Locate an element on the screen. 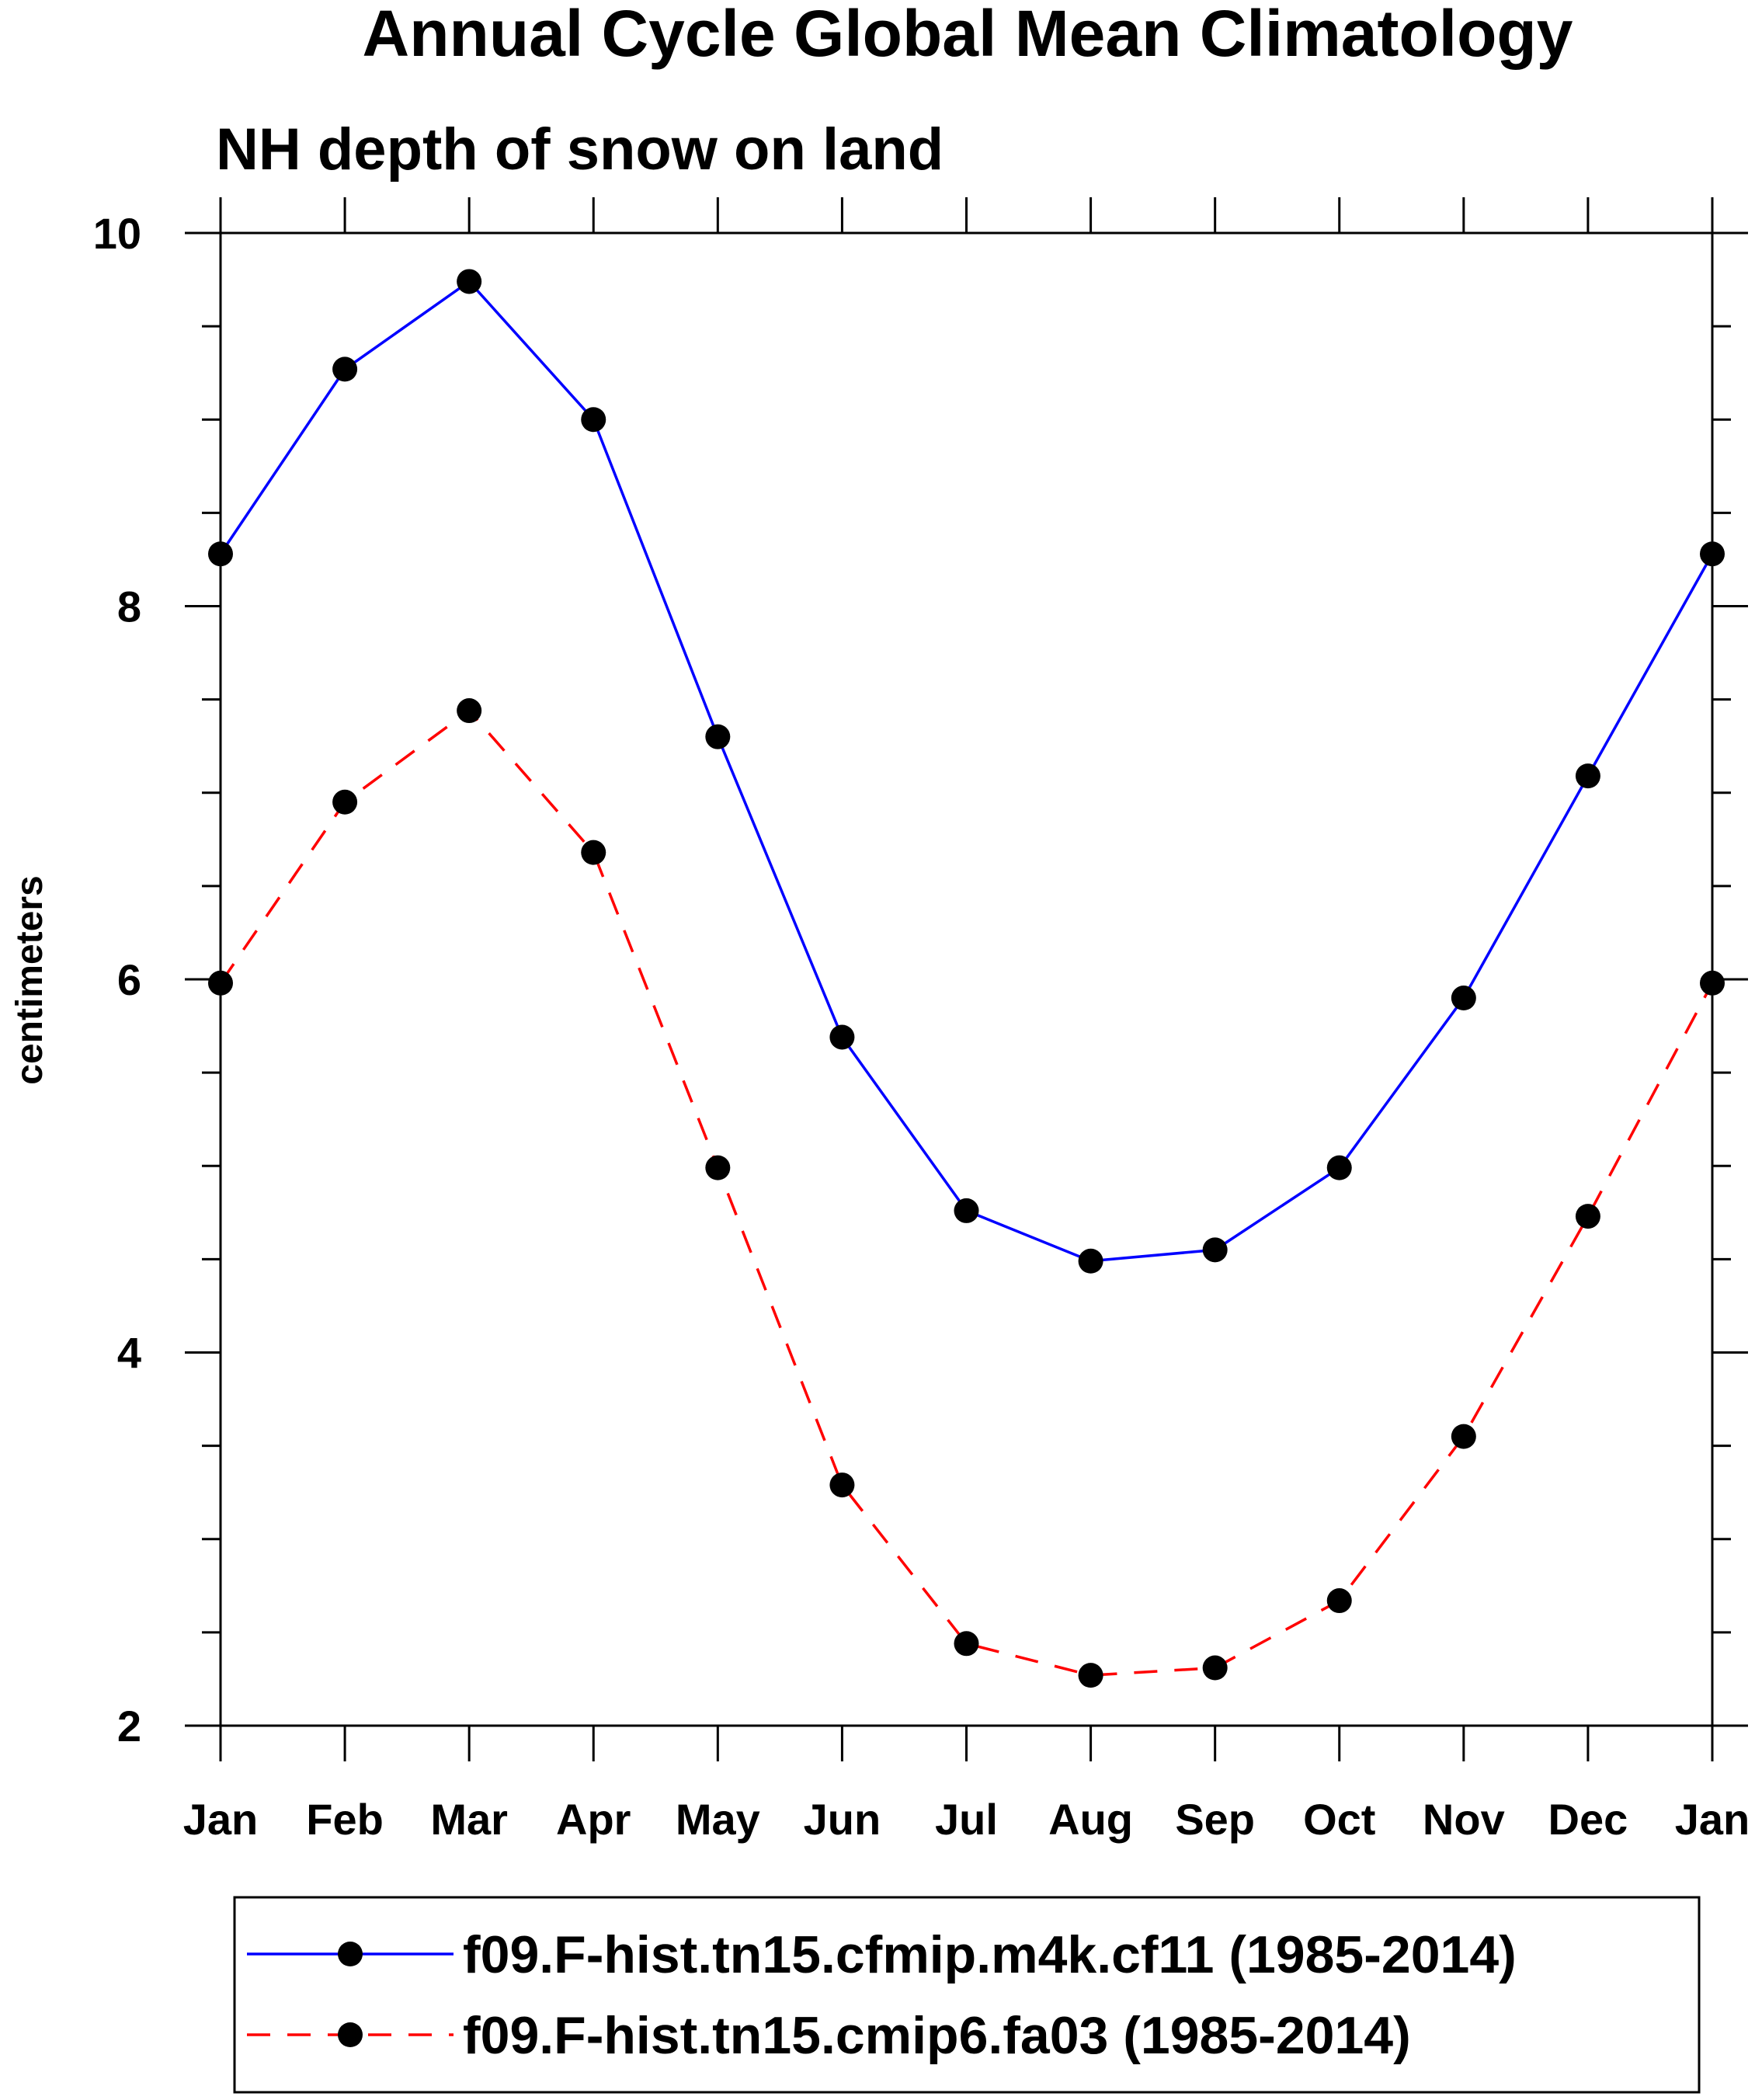 Image resolution: width=1755 pixels, height=2100 pixels. x-tick-label: Feb is located at coordinates (345, 1819).